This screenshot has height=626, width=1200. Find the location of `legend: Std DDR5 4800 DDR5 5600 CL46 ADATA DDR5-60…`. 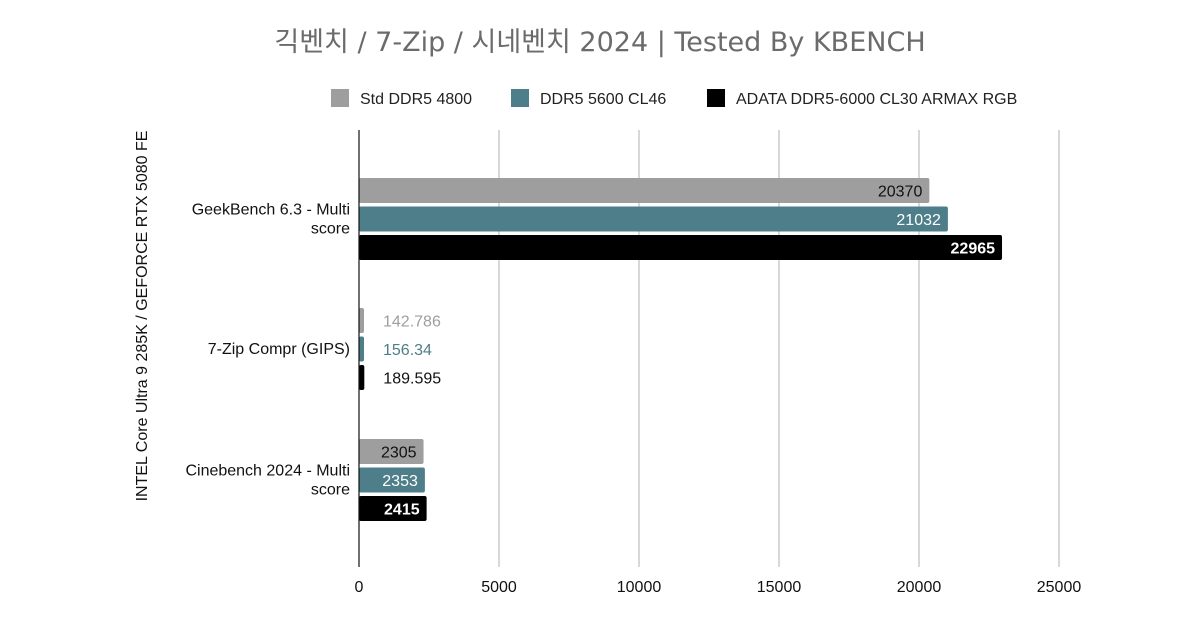

legend: Std DDR5 4800 DDR5 5600 CL46 ADATA DDR5-60… is located at coordinates (674, 98).